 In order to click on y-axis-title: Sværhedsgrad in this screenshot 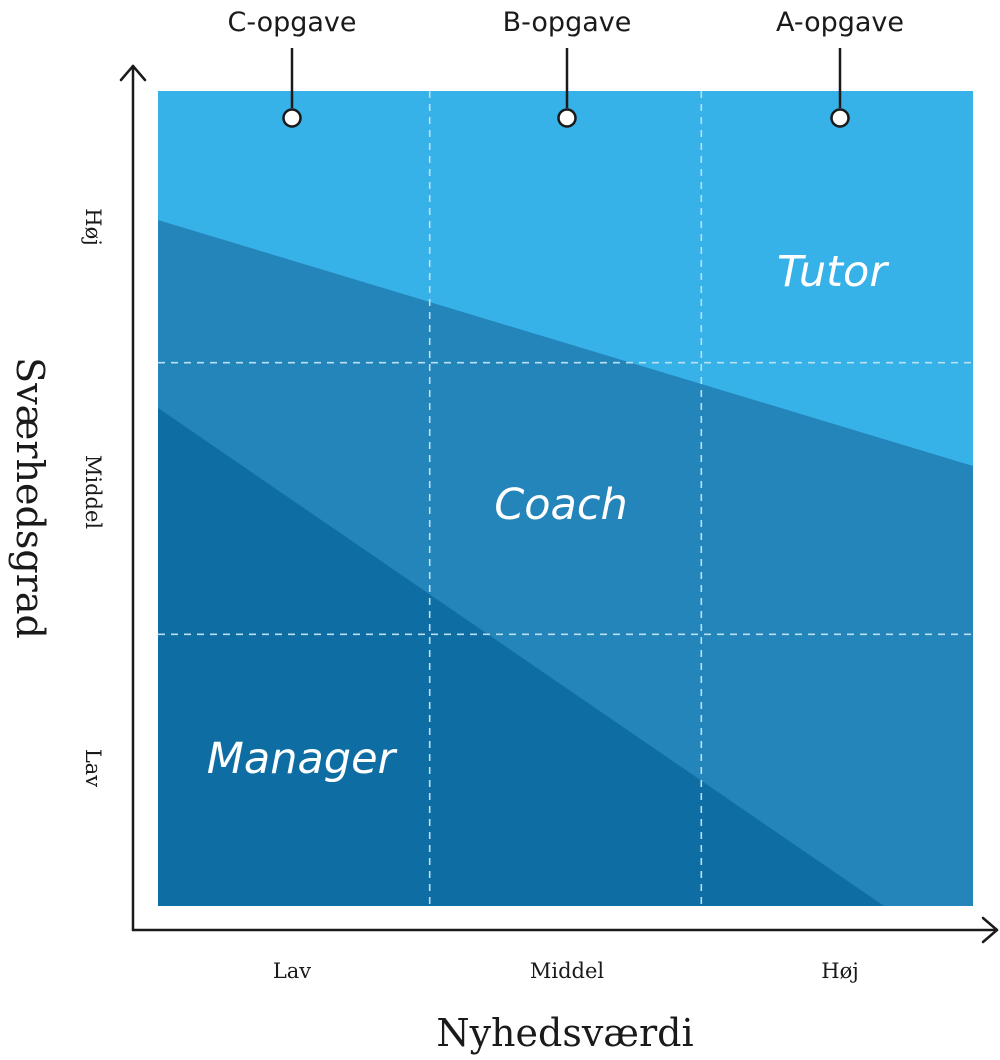, I will do `click(30, 498)`.